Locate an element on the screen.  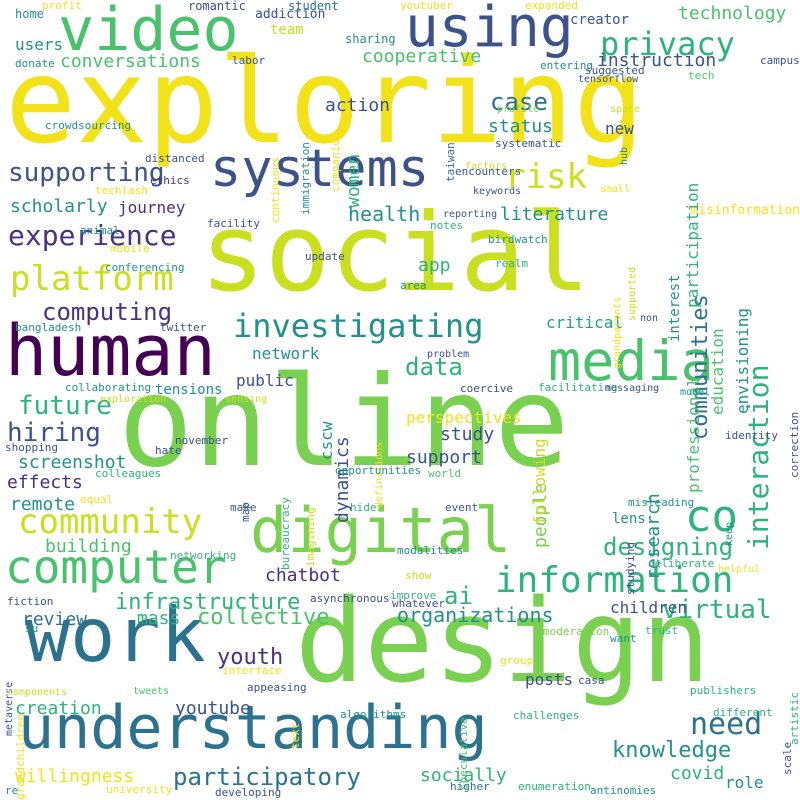
word-supporting: supporting is located at coordinates (86, 173).